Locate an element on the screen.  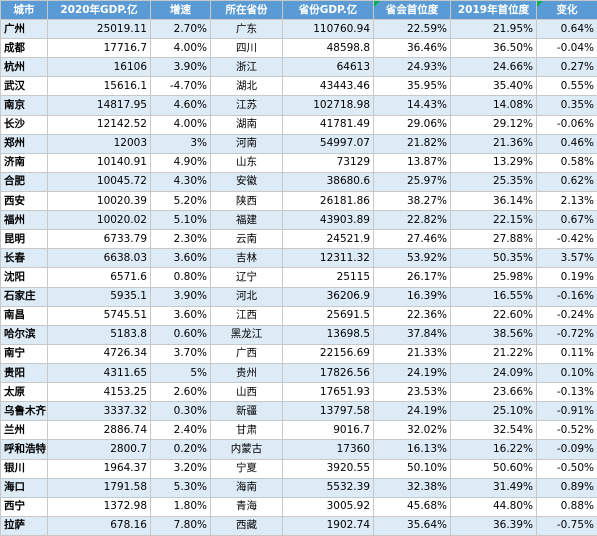
city-cell: 西安 is located at coordinates (24, 201).